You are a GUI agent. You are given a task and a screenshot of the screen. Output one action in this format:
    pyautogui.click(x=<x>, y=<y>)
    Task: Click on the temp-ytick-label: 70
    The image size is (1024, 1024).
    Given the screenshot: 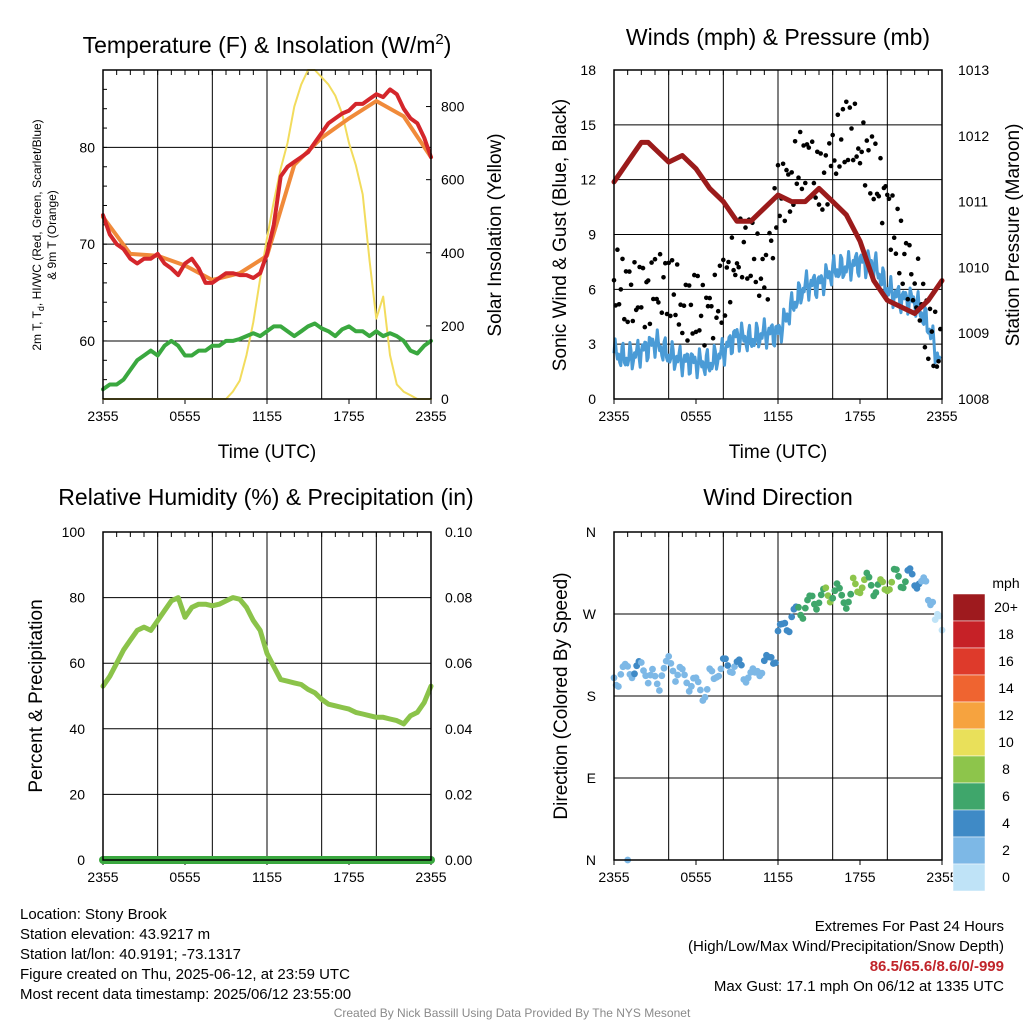 What is the action you would take?
    pyautogui.click(x=87, y=244)
    